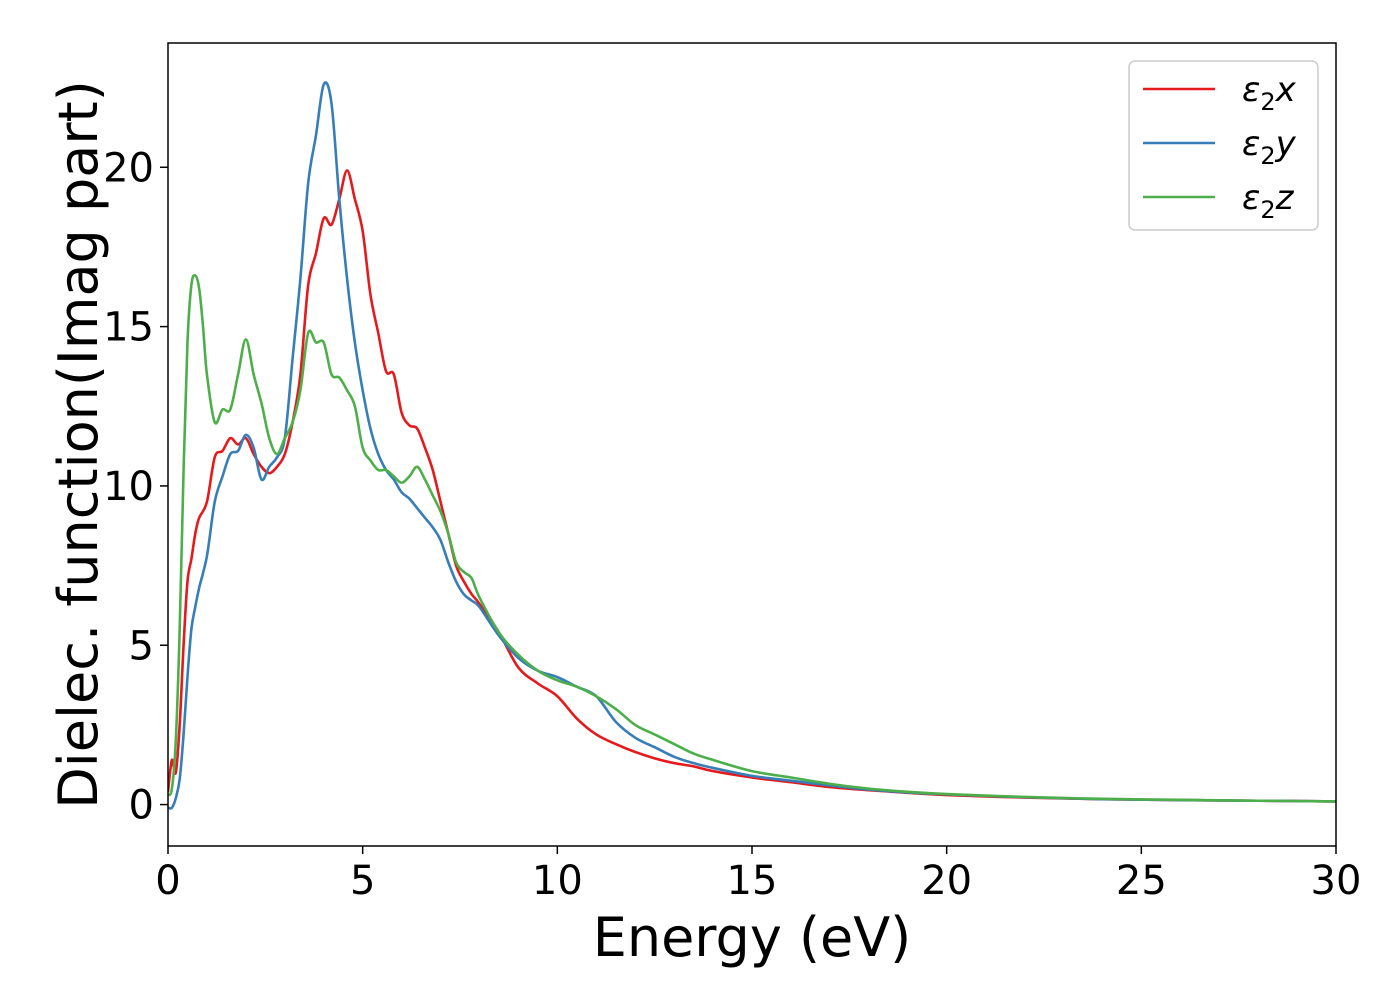 This screenshot has height=1000, width=1400. I want to click on y-axis-label: Dielec. function(Imag part), so click(78, 444).